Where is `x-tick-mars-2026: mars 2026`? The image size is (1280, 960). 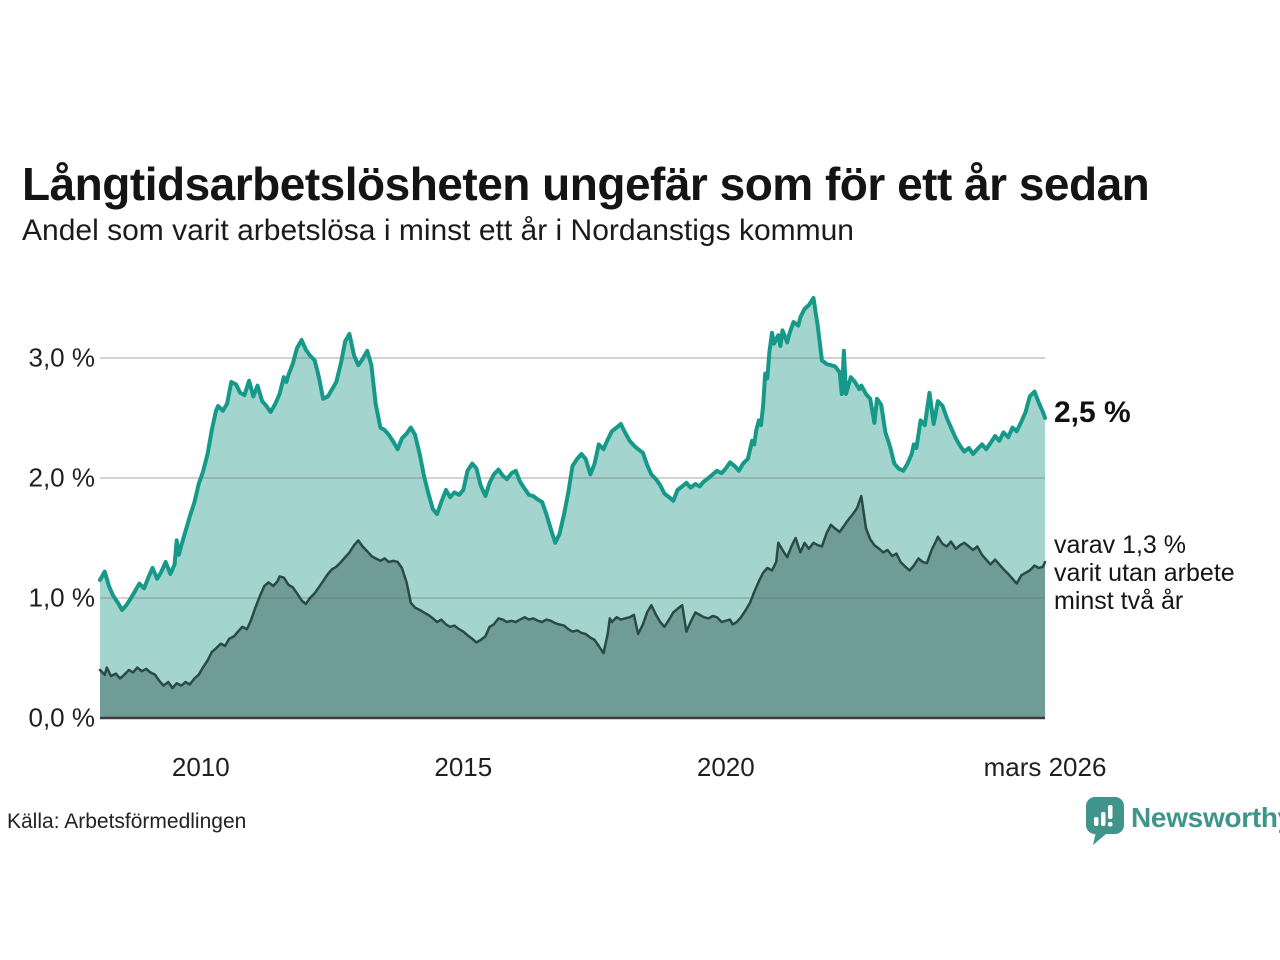 x-tick-mars-2026: mars 2026 is located at coordinates (1045, 767).